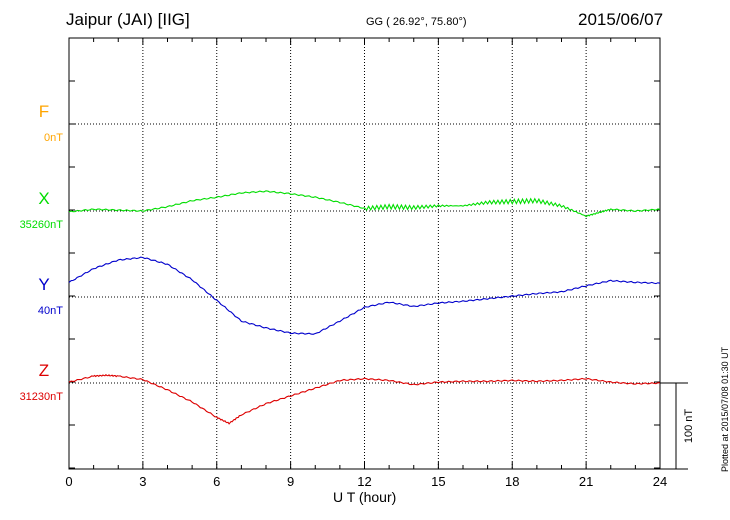 The image size is (730, 520). I want to click on x-tick-label: 21, so click(586, 481).